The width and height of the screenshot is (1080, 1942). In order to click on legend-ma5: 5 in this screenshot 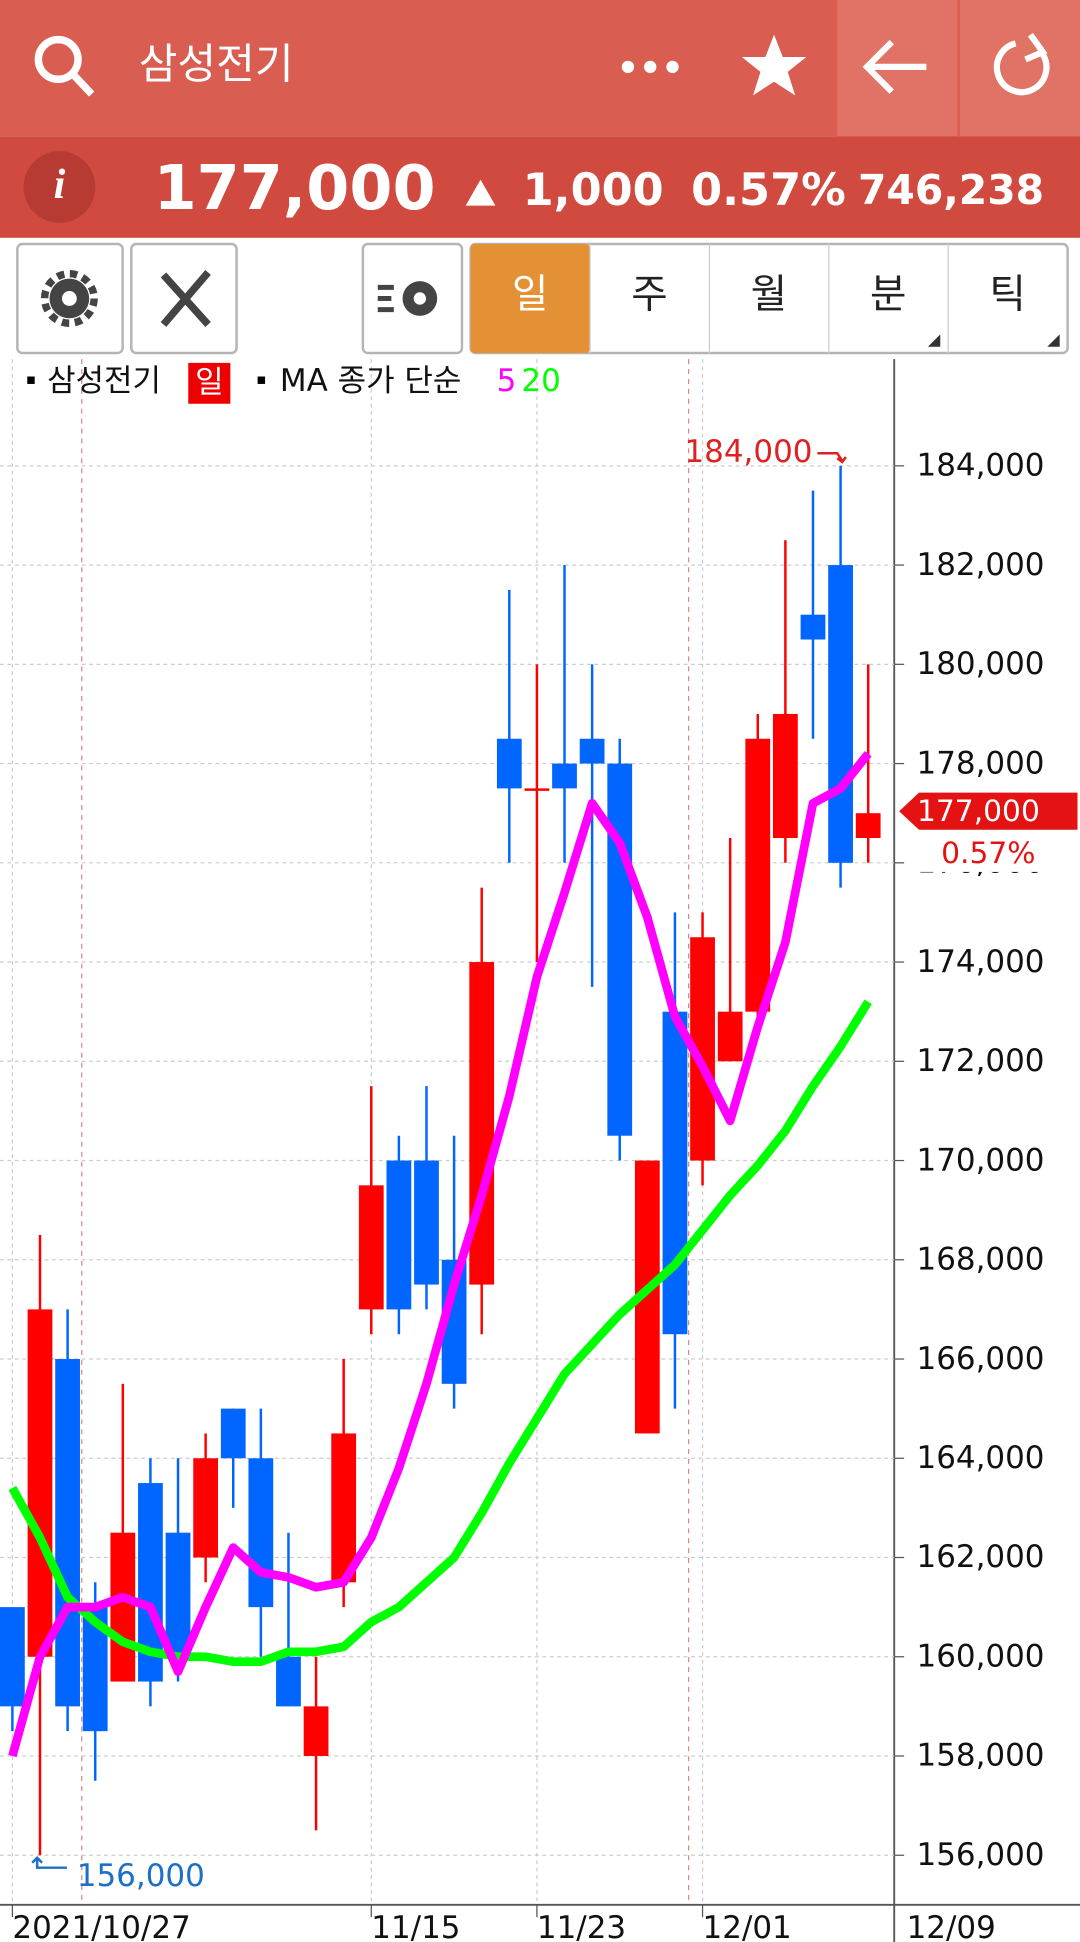, I will do `click(507, 381)`.